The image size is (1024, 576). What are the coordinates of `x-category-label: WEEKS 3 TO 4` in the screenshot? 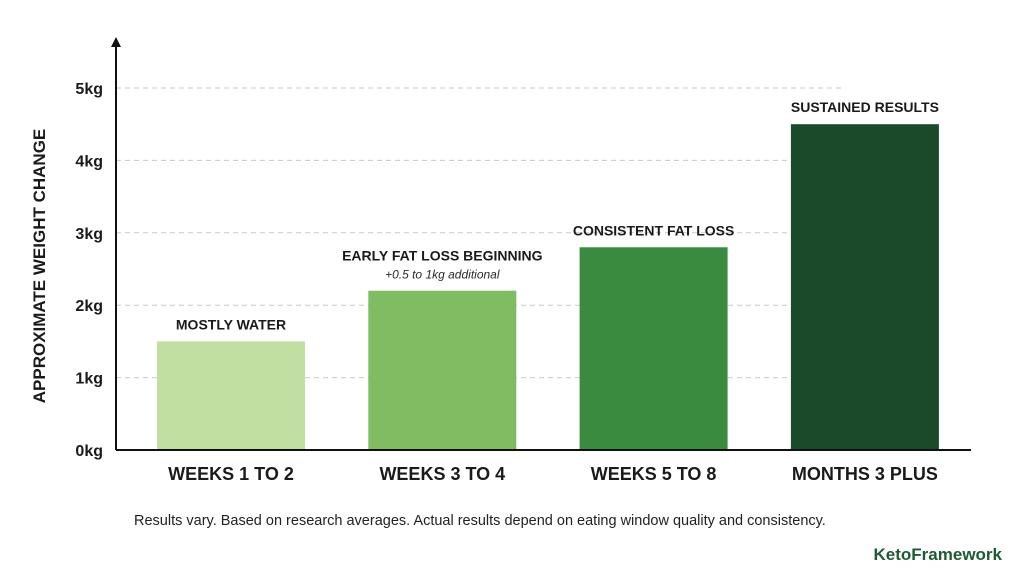 It's located at (442, 474).